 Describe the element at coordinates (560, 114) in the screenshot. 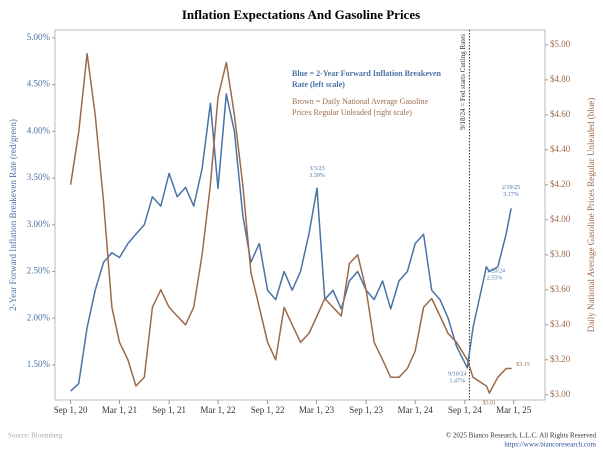

I see `y2-tick-label: $4.60` at that location.